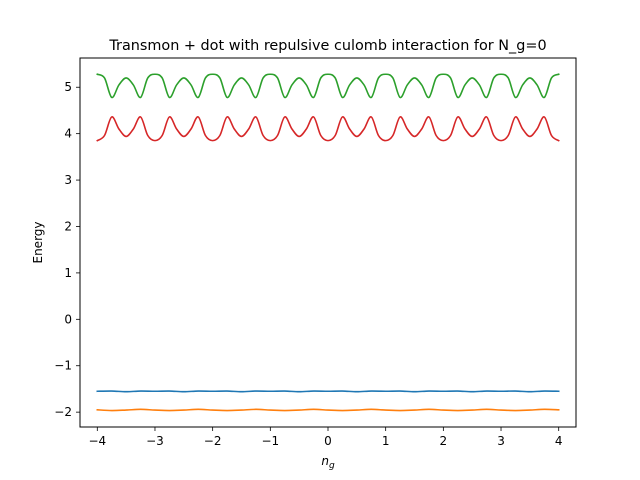 The height and width of the screenshot is (480, 640). Describe the element at coordinates (213, 441) in the screenshot. I see `x-tick-label: −2` at that location.